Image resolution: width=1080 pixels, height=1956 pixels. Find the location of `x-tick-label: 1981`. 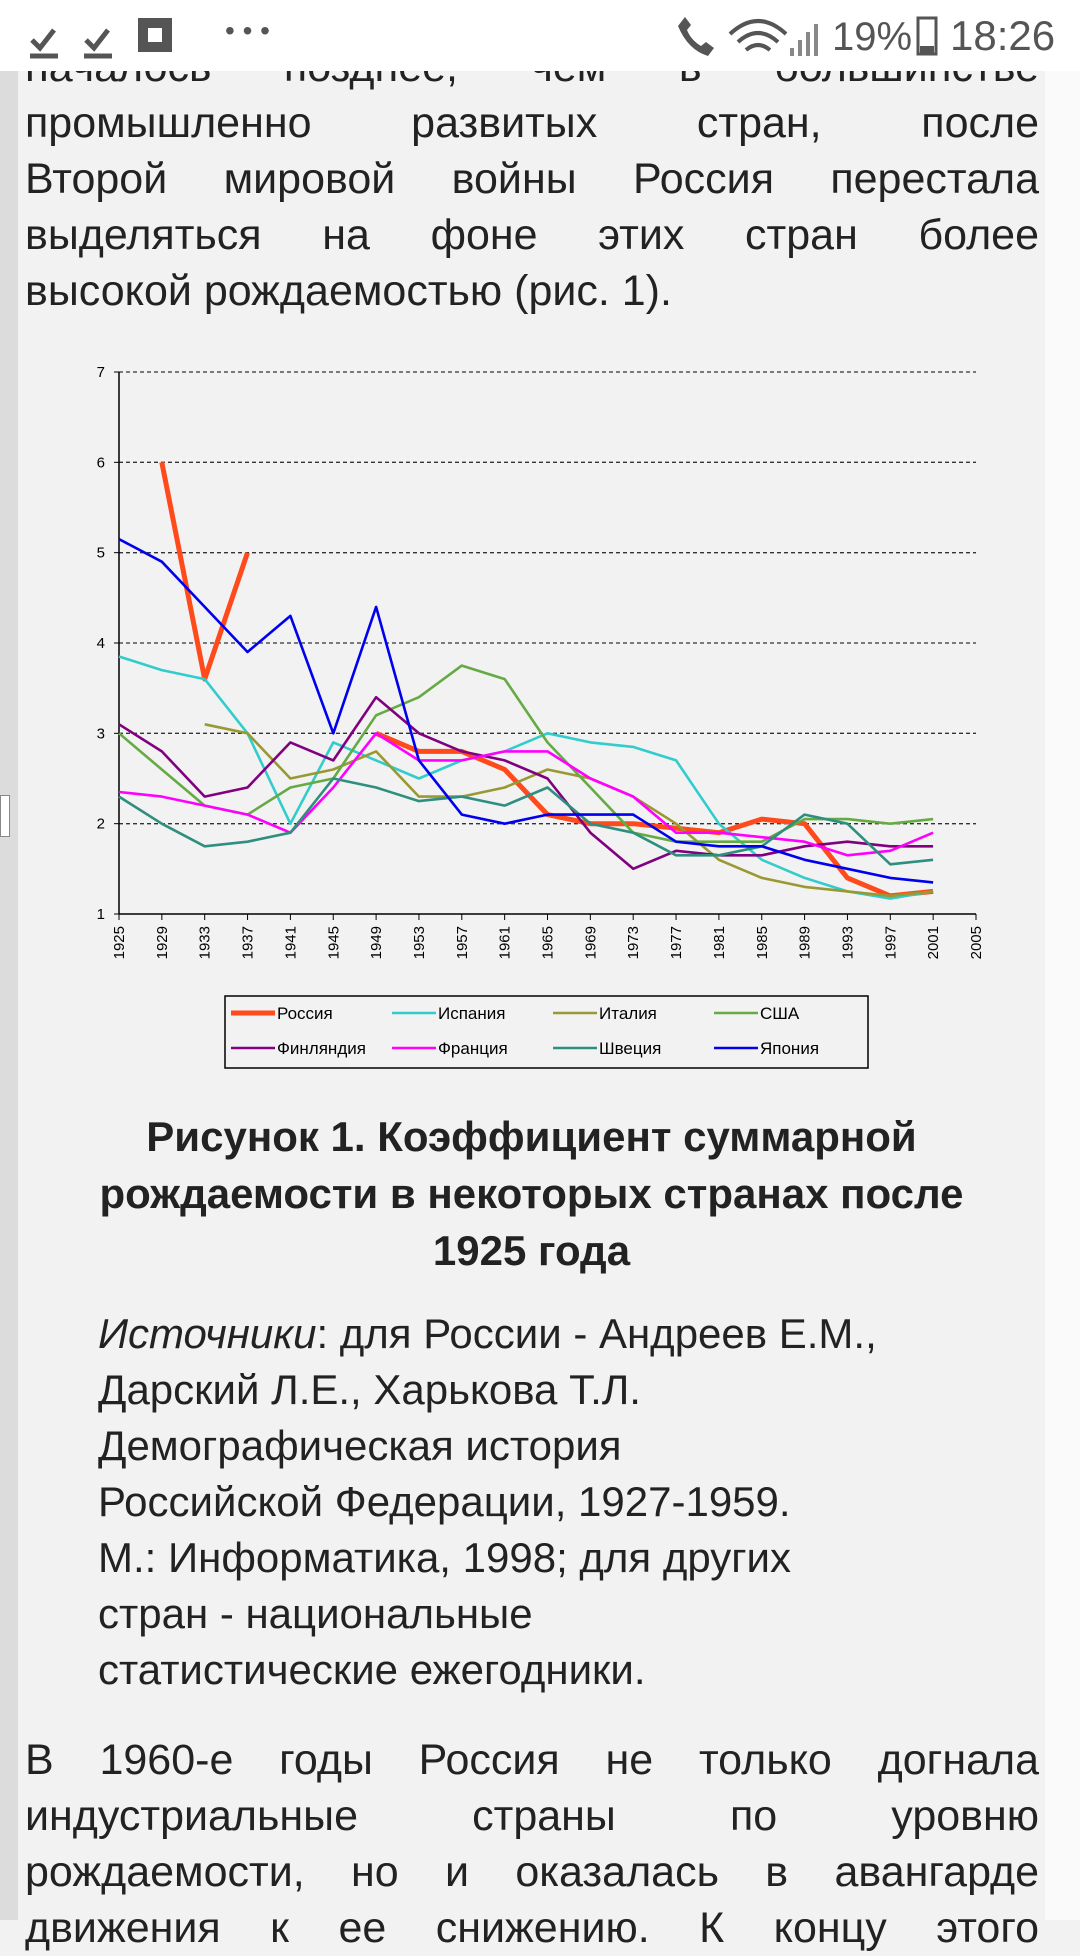

x-tick-label: 1981 is located at coordinates (719, 942).